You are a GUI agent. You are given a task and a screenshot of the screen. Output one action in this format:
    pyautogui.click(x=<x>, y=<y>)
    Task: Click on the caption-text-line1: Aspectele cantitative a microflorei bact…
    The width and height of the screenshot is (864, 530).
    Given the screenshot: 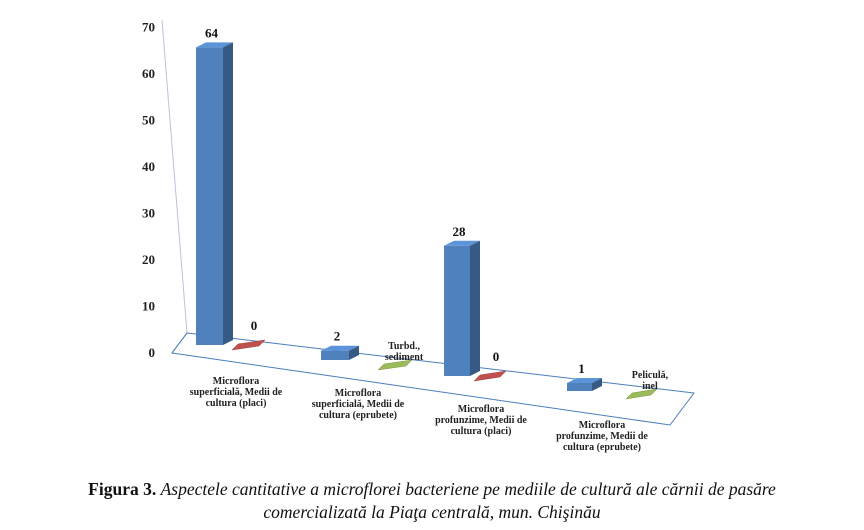 What is the action you would take?
    pyautogui.click(x=468, y=489)
    